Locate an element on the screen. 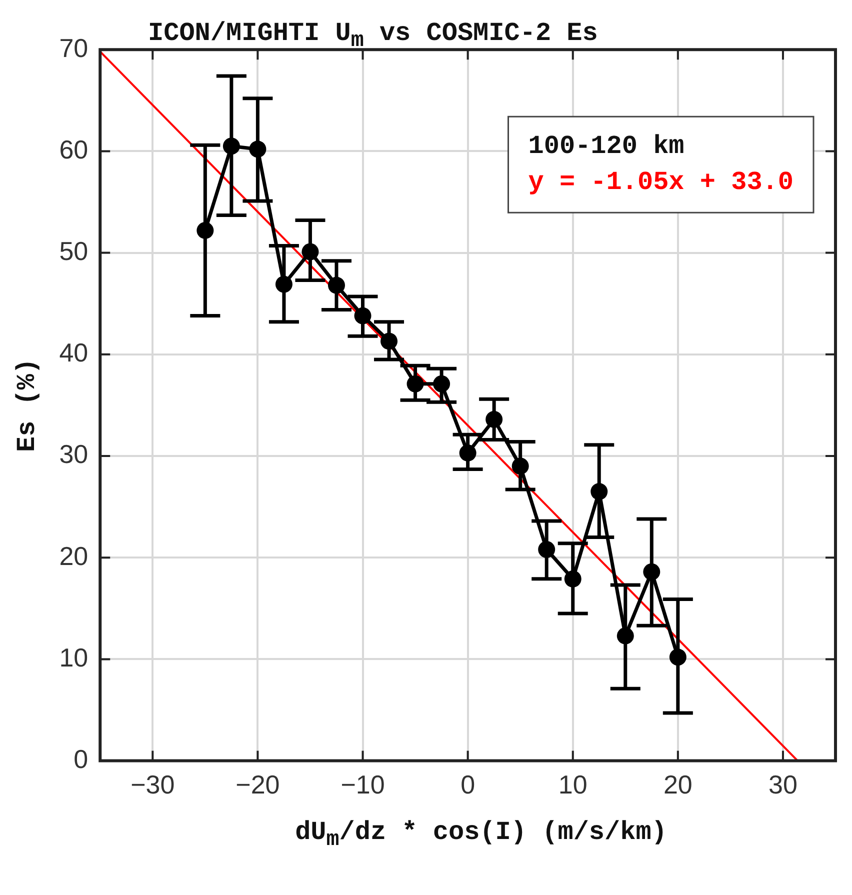 The height and width of the screenshot is (895, 852). y-tick-label: 30 is located at coordinates (73, 454).